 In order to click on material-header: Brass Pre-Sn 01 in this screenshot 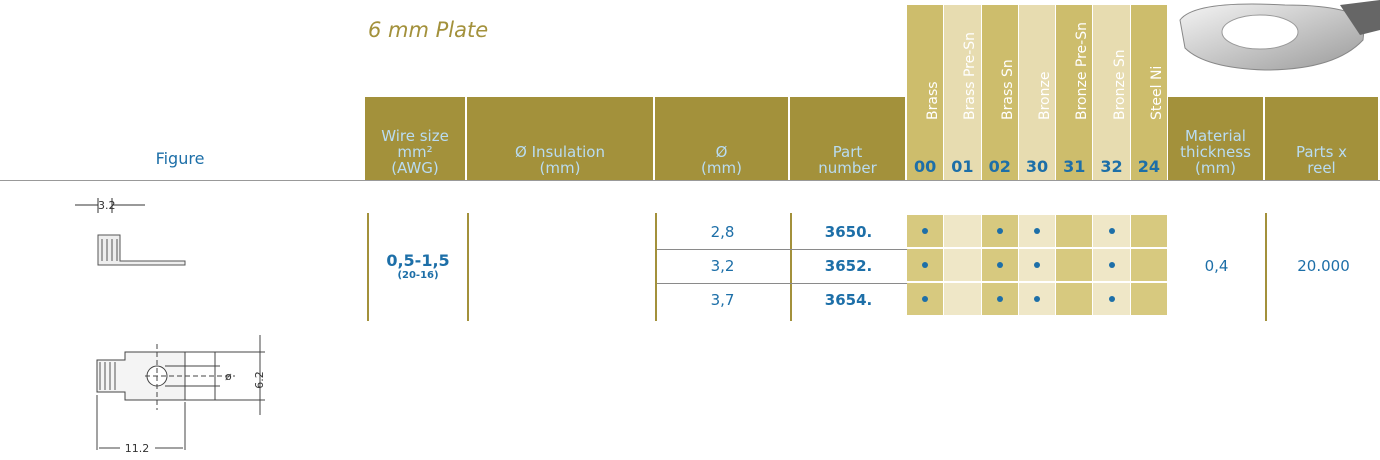, I will do `click(962, 92)`.